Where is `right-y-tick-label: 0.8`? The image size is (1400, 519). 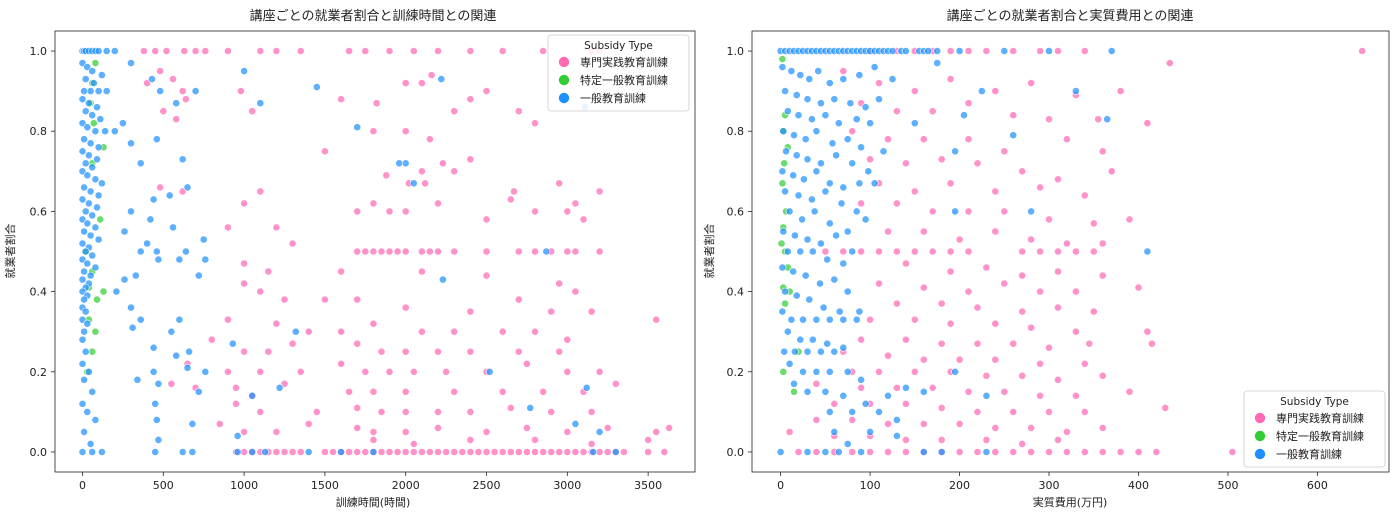 right-y-tick-label: 0.8 is located at coordinates (736, 131).